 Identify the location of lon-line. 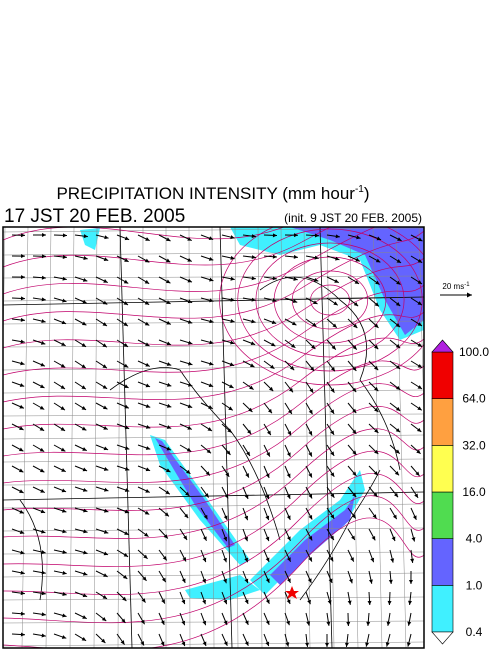
(260, 437).